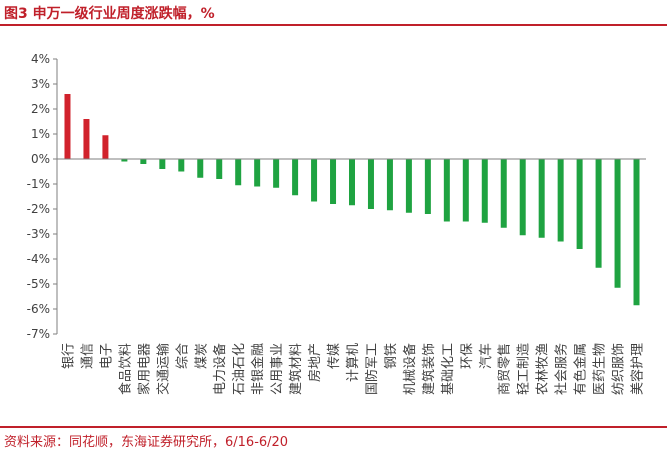 This screenshot has width=667, height=453. What do you see at coordinates (581, 369) in the screenshot?
I see `category-label: 有色金属` at bounding box center [581, 369].